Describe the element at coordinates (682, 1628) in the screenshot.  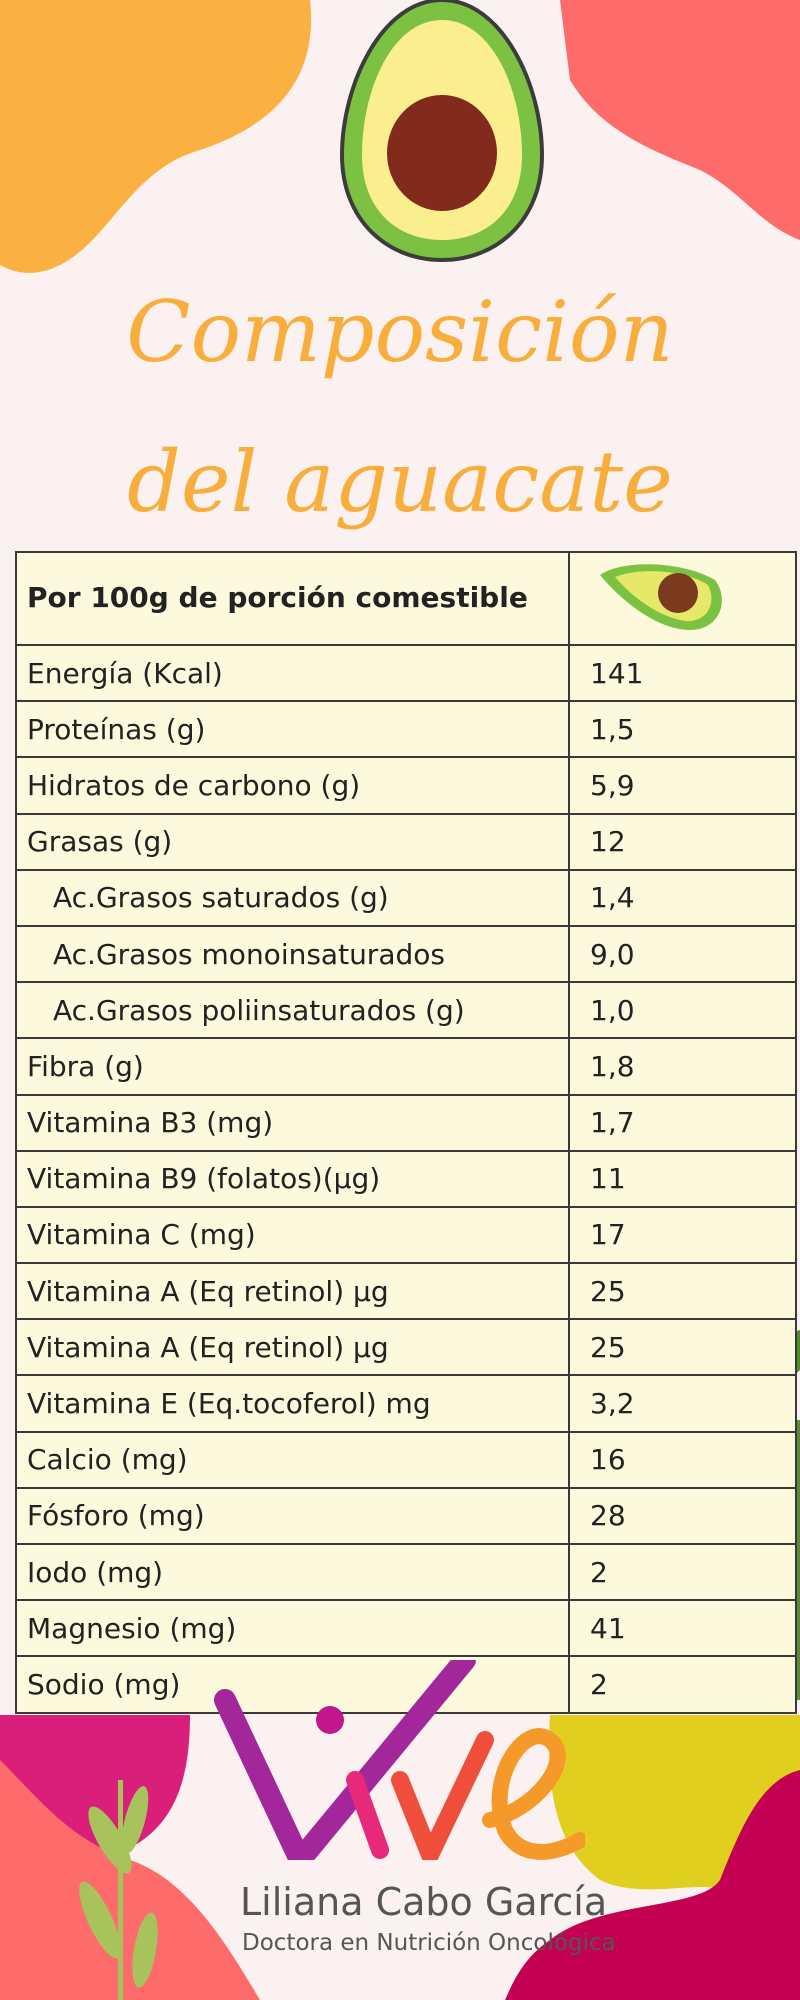
I see `nutrient-value: 41` at that location.